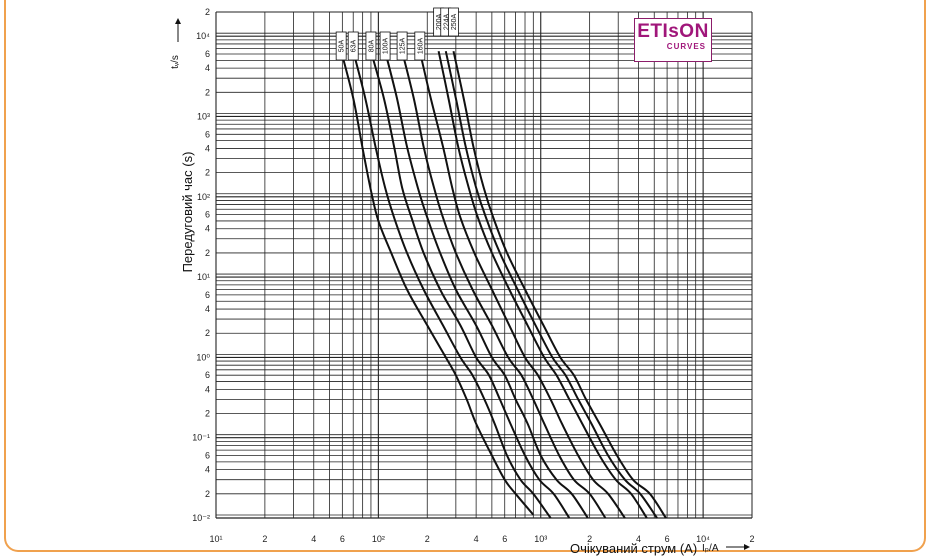 Image resolution: width=932 pixels, height=560 pixels. What do you see at coordinates (203, 197) in the screenshot?
I see `y-tick-label: 10²` at bounding box center [203, 197].